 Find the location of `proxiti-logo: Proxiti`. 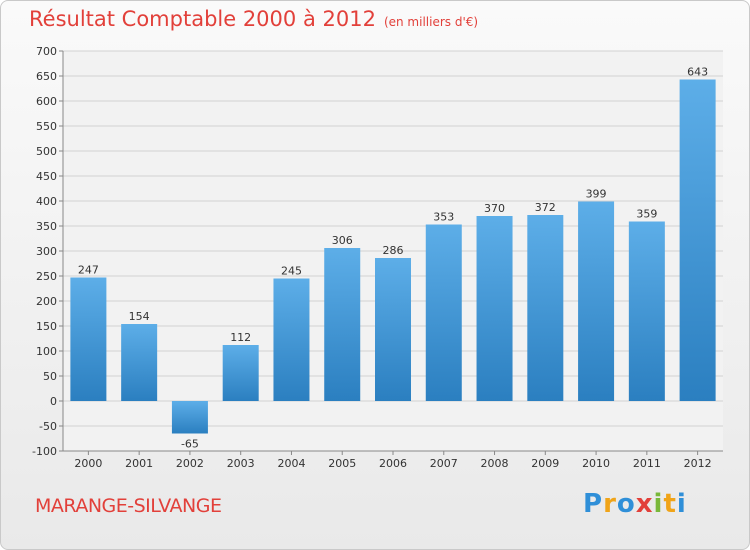

proxiti-logo: Proxiti is located at coordinates (635, 504).